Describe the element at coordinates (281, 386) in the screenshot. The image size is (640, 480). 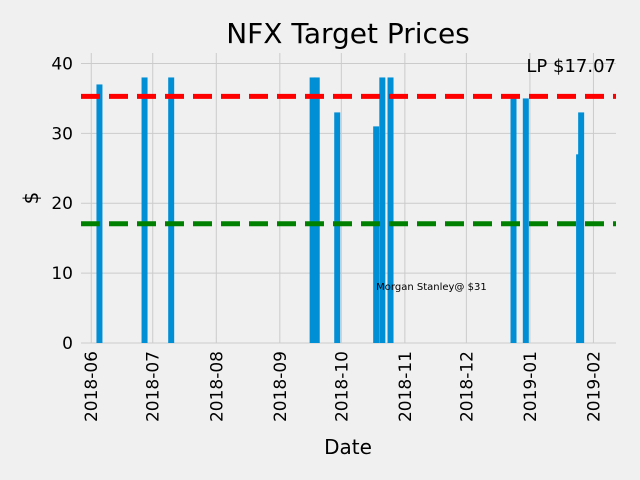
I see `x-tick-label: 2018-09` at that location.